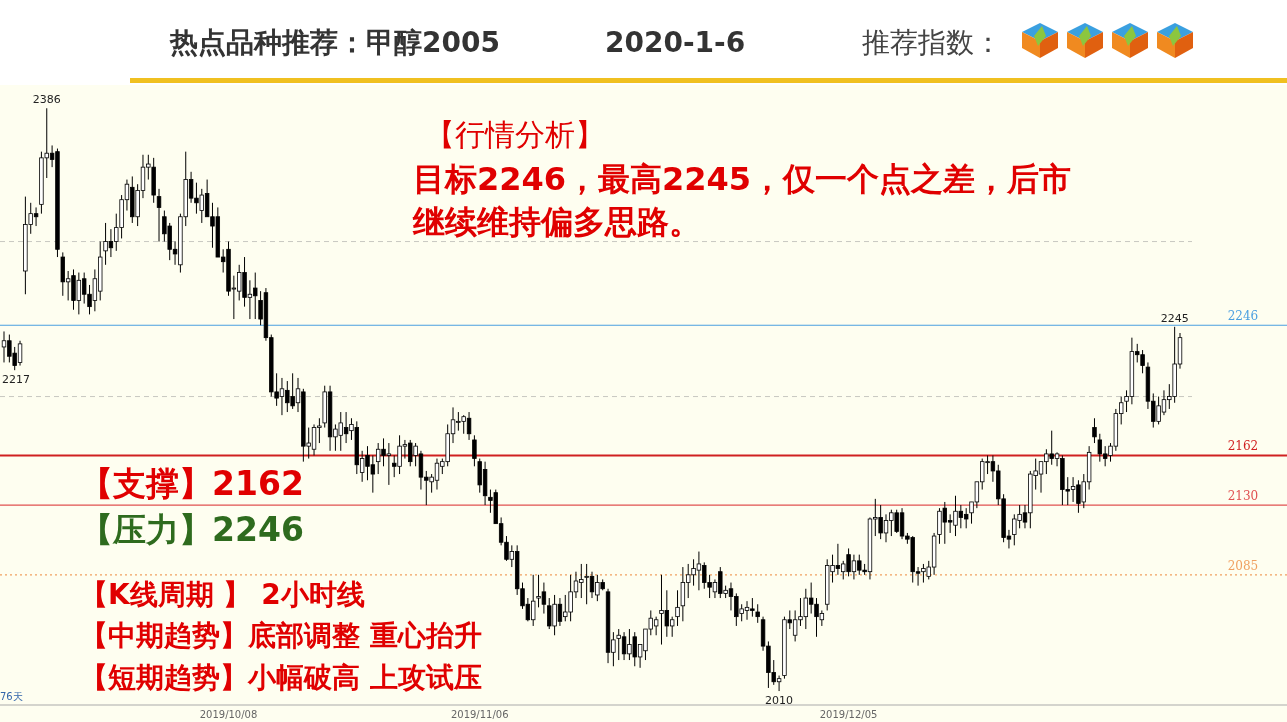  What do you see at coordinates (1243, 446) in the screenshot?
I see `ref-line-label: 2162` at bounding box center [1243, 446].